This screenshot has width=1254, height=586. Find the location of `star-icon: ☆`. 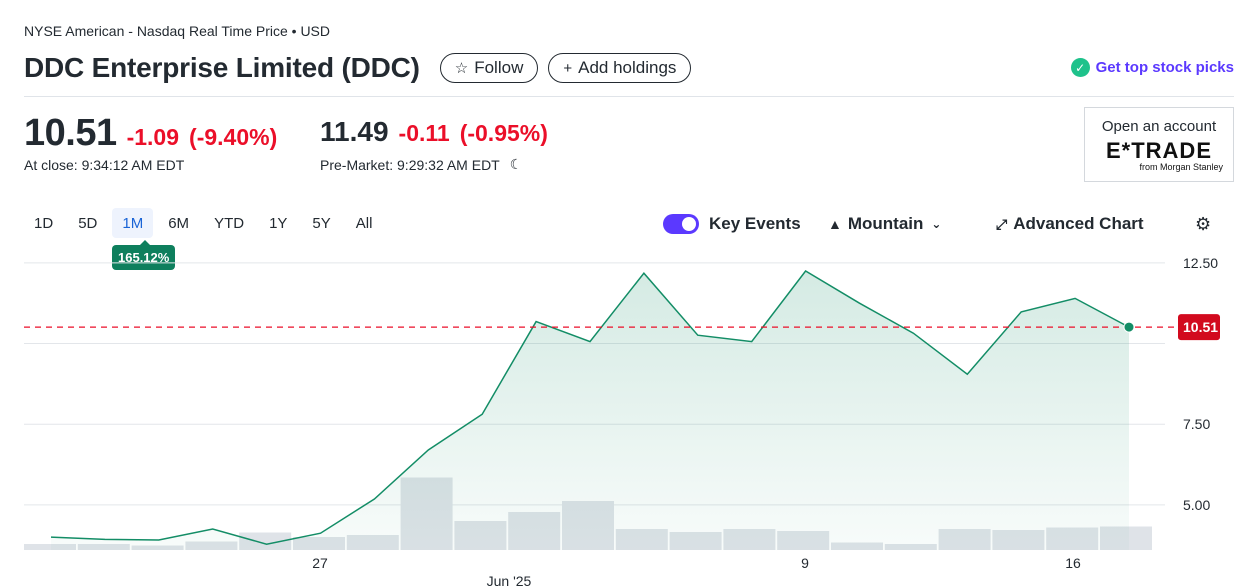

star-icon: ☆ is located at coordinates (461, 68).